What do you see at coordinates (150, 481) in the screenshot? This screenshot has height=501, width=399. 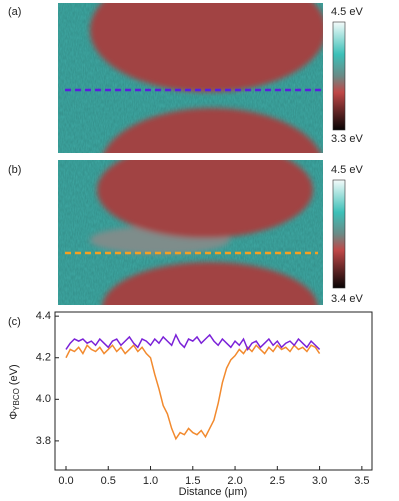 I see `x-tick-label: 1.0` at bounding box center [150, 481].